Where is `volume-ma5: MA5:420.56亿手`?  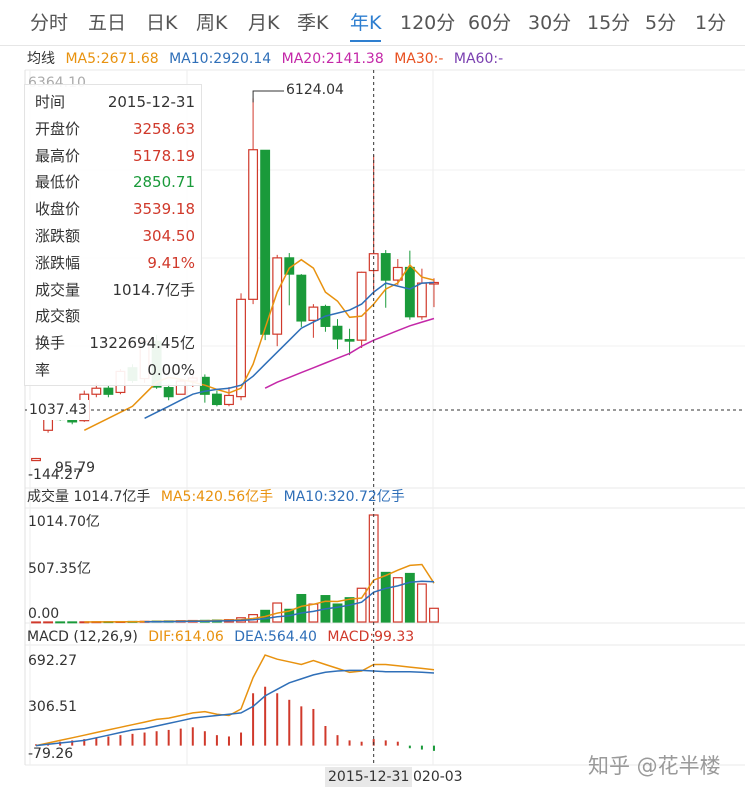 volume-ma5: MA5:420.56亿手 is located at coordinates (217, 497).